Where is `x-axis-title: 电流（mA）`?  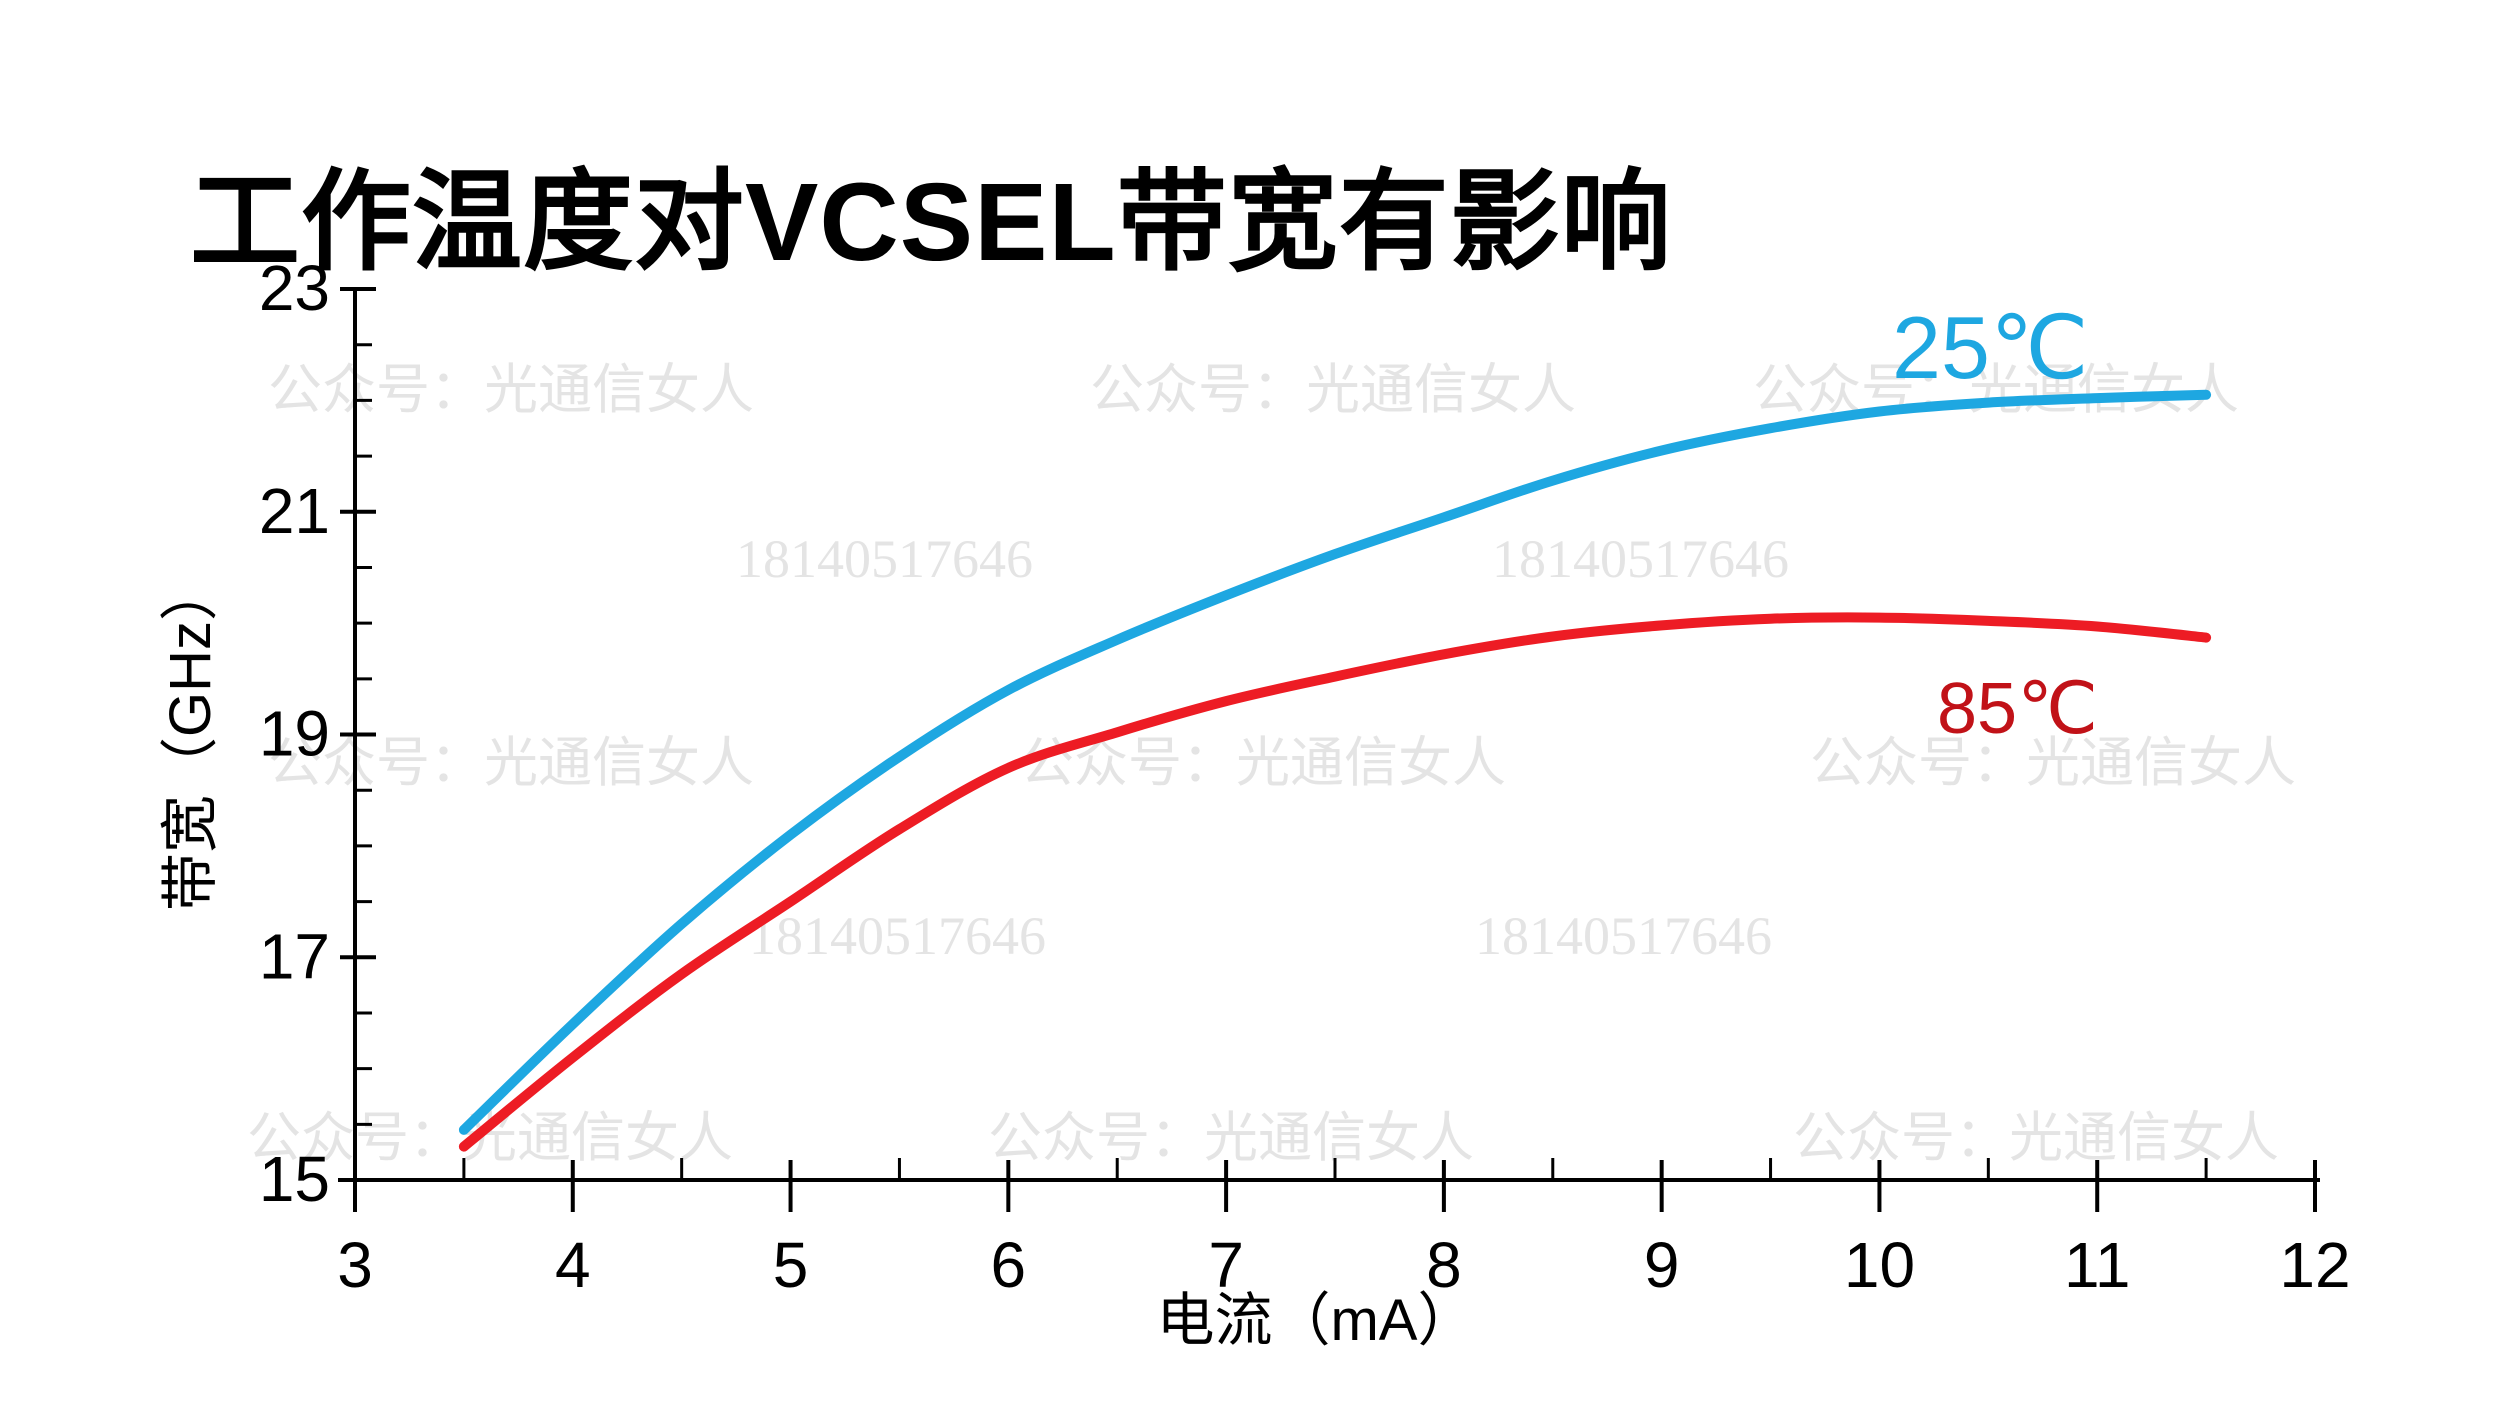 x-axis-title: 电流（mA） is located at coordinates (1315, 1320).